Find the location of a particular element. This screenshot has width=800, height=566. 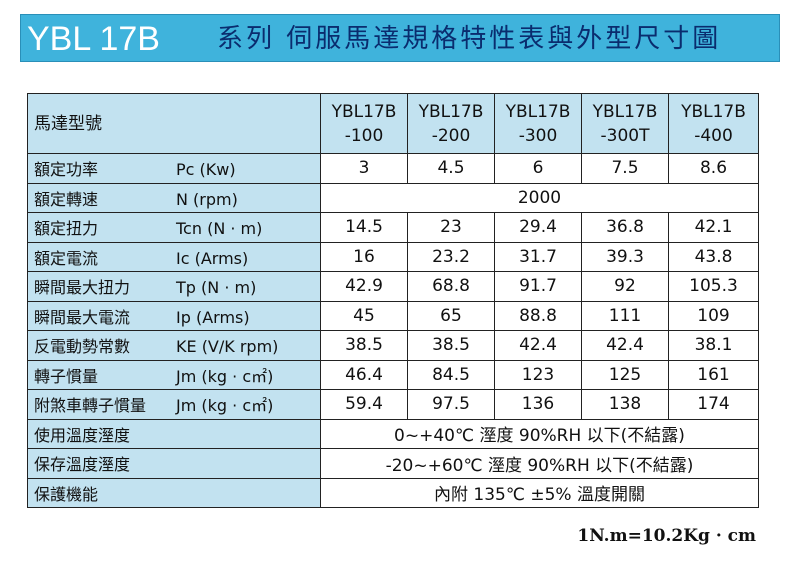

value-cell: 109 is located at coordinates (713, 315).